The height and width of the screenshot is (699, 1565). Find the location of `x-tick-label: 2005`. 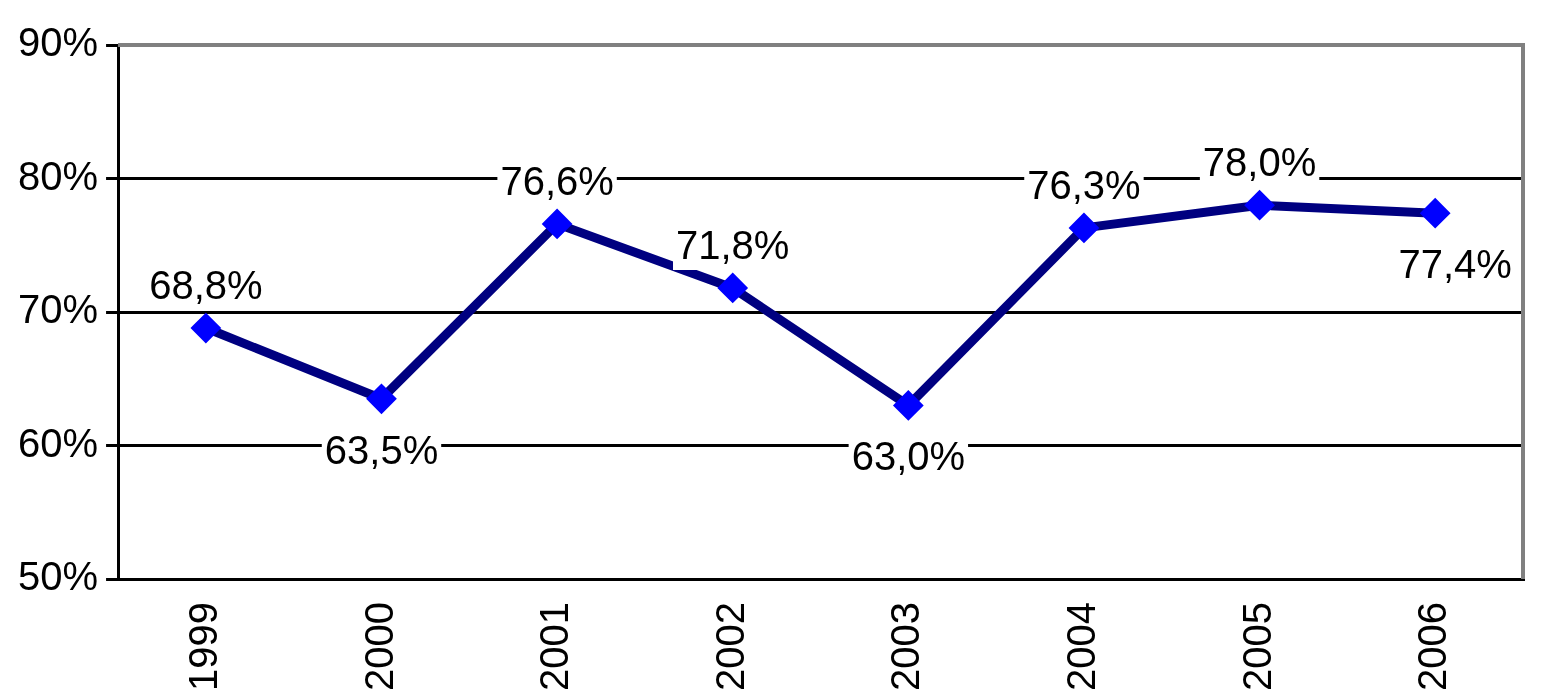

x-tick-label: 2005 is located at coordinates (1256, 646).